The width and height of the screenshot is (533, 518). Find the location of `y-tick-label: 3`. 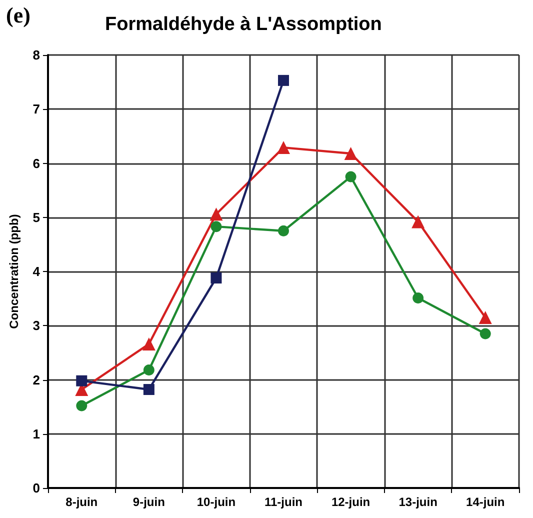

y-tick-label: 3 is located at coordinates (36, 326).